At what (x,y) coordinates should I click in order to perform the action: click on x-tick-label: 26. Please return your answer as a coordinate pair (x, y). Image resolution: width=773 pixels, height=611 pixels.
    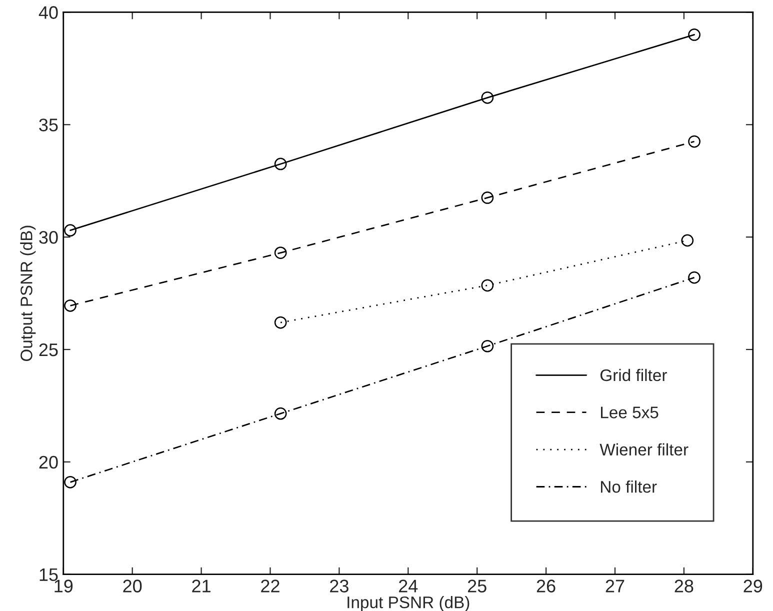
    Looking at the image, I should click on (546, 586).